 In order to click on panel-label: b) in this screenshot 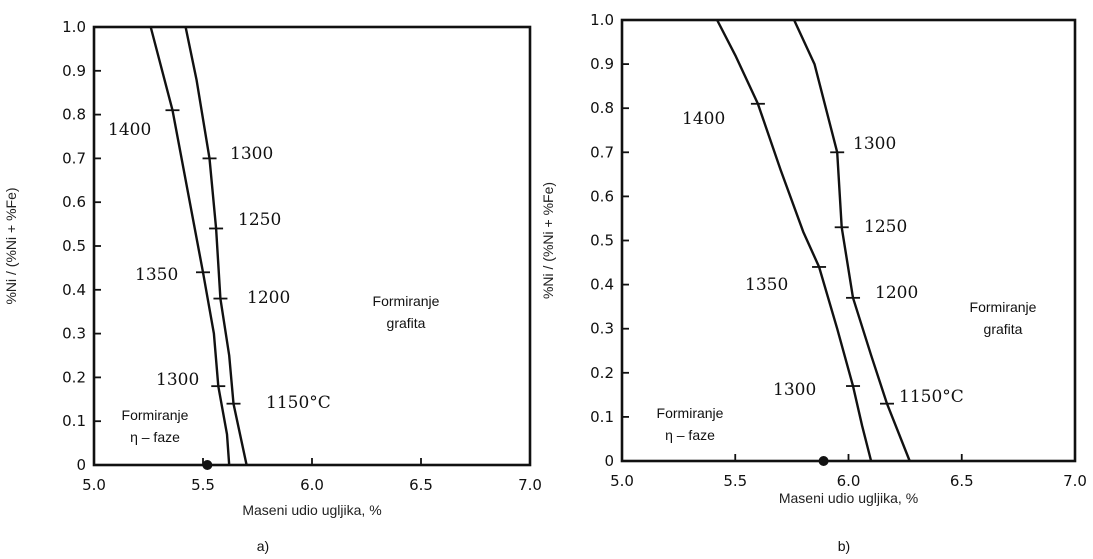, I will do `click(844, 546)`.